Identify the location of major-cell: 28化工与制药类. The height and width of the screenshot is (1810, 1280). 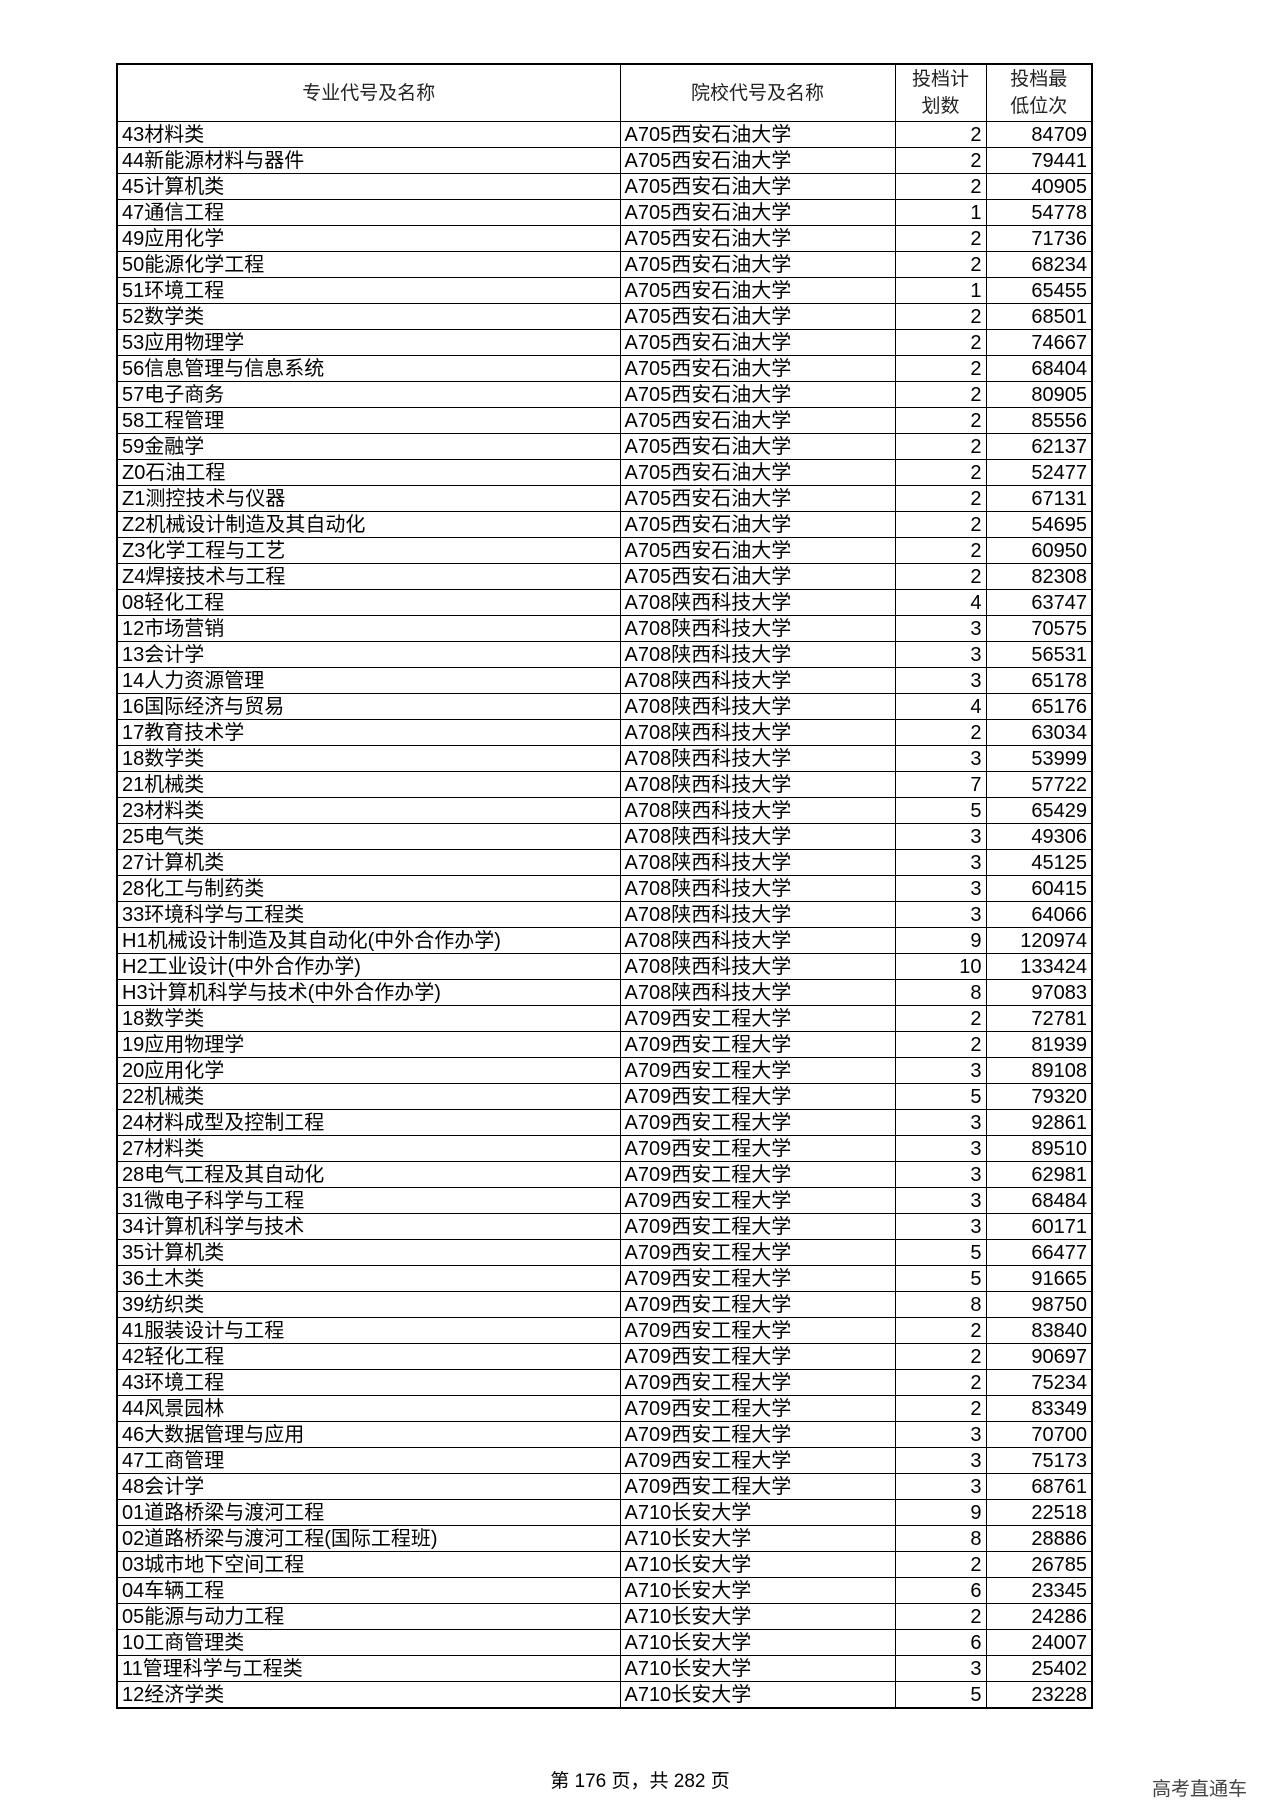
(368, 888).